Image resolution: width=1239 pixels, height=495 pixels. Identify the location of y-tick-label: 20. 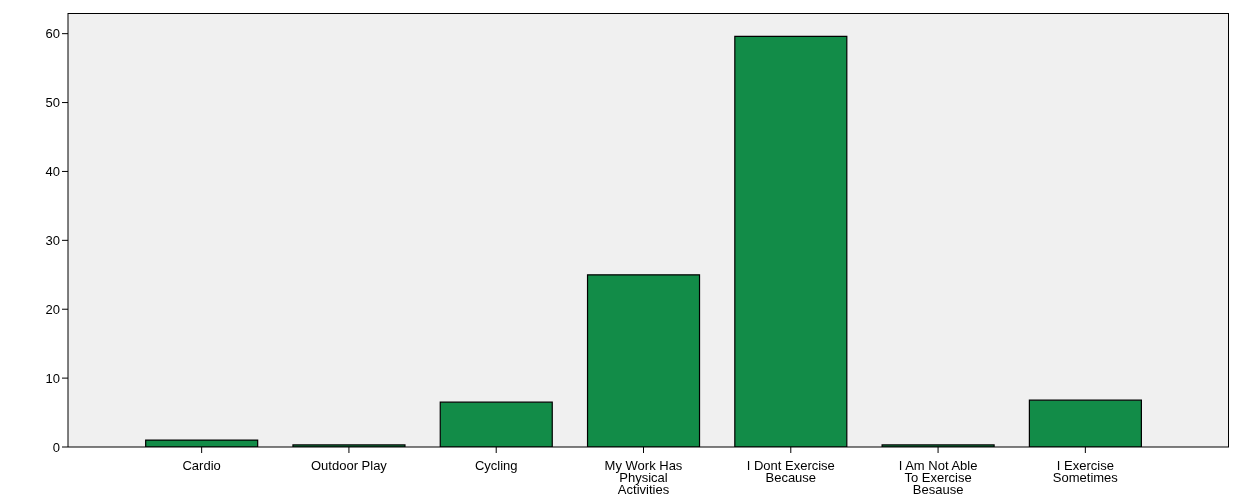
(52, 309).